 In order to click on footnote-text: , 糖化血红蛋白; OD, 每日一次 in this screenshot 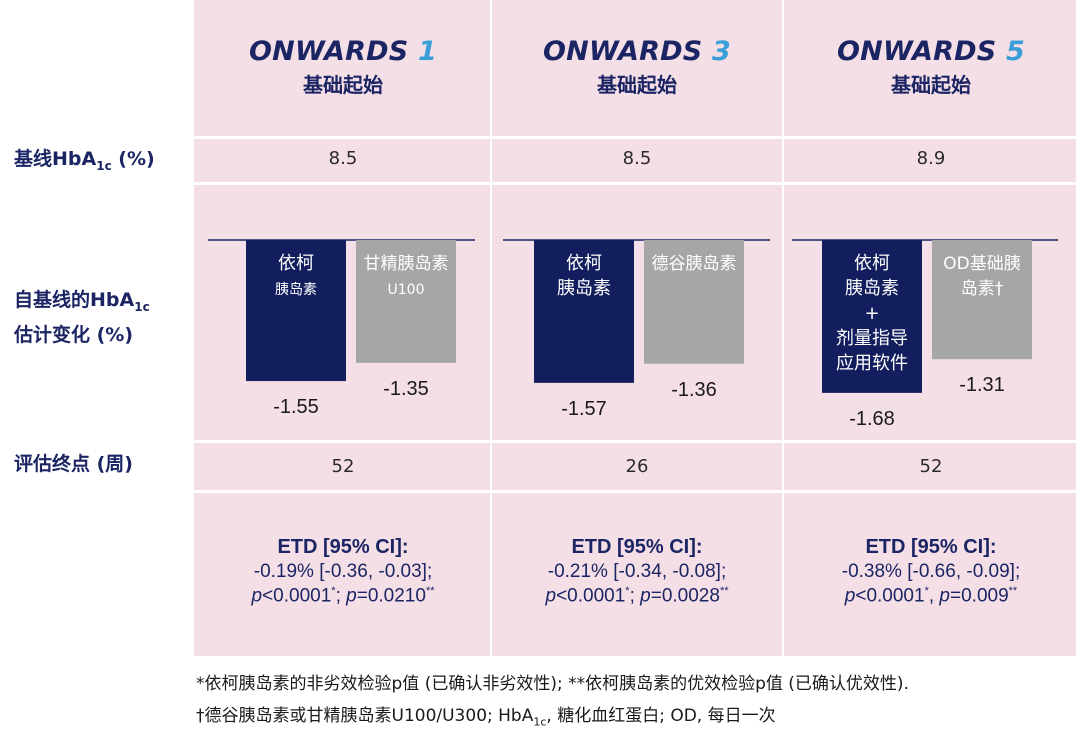, I will do `click(661, 716)`.